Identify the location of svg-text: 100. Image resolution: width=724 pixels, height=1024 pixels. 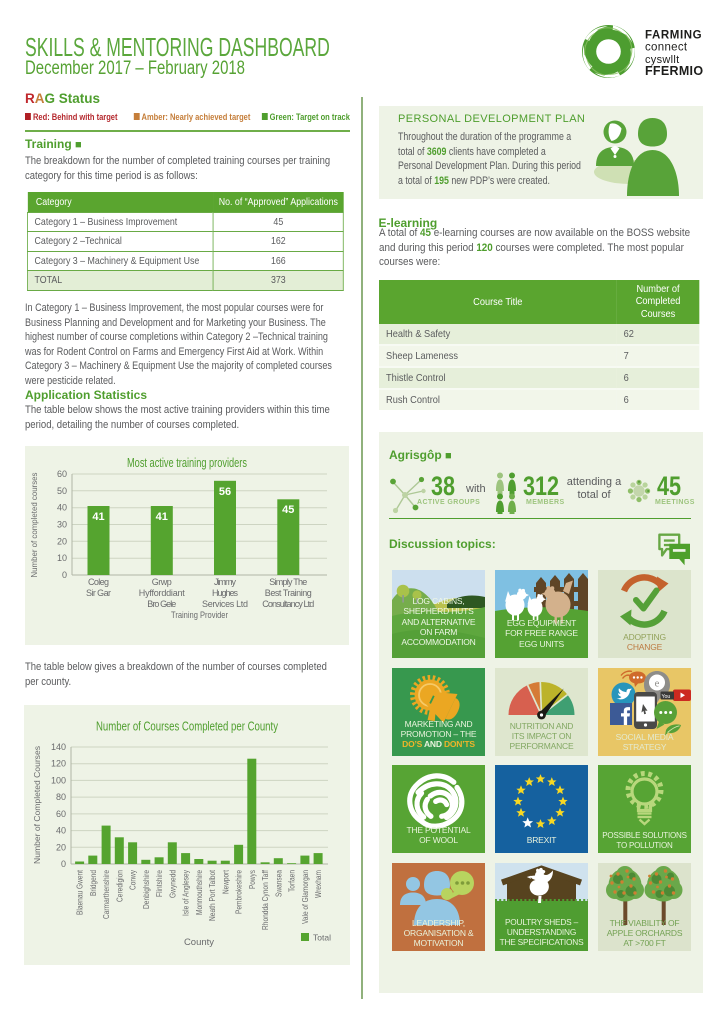
(58, 780).